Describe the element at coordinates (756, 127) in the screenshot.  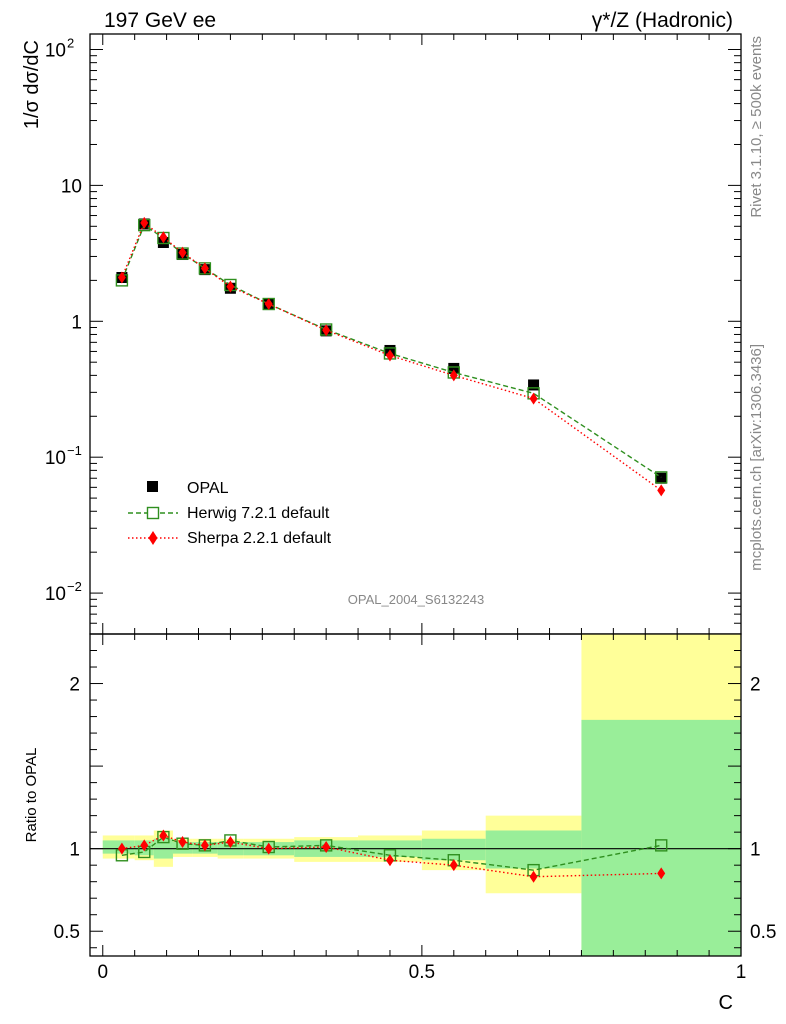
I see `rivet-version-label: Rivet 3.1.10, ≥ 500k events` at that location.